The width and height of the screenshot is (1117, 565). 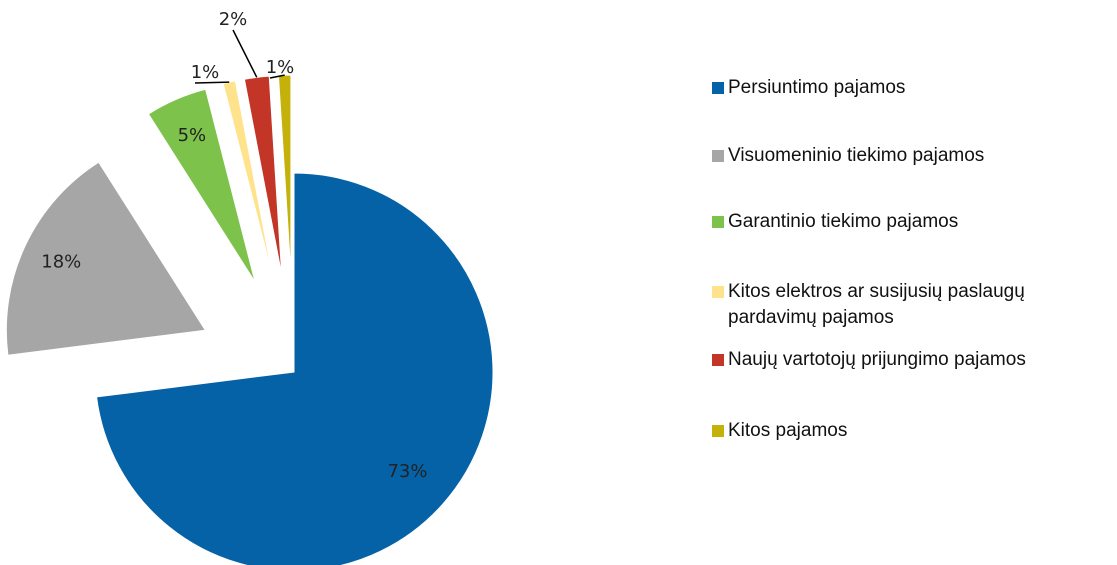 I want to click on data-label: 2%, so click(x=233, y=19).